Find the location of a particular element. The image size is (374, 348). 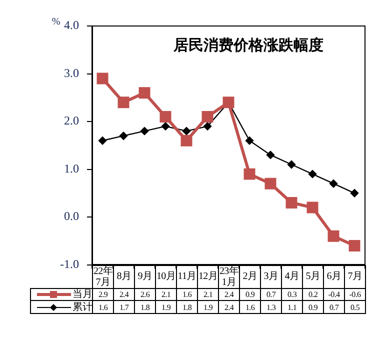

data-label: 1.3 is located at coordinates (271, 307).